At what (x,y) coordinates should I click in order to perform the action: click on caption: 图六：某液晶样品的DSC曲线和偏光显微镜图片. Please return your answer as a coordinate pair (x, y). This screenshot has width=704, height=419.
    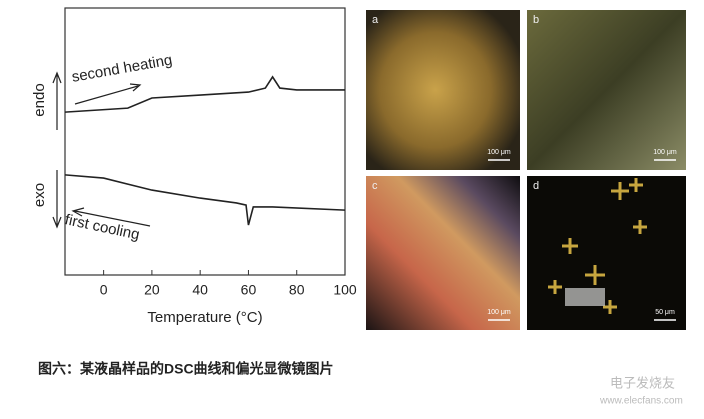
    Looking at the image, I should click on (186, 369).